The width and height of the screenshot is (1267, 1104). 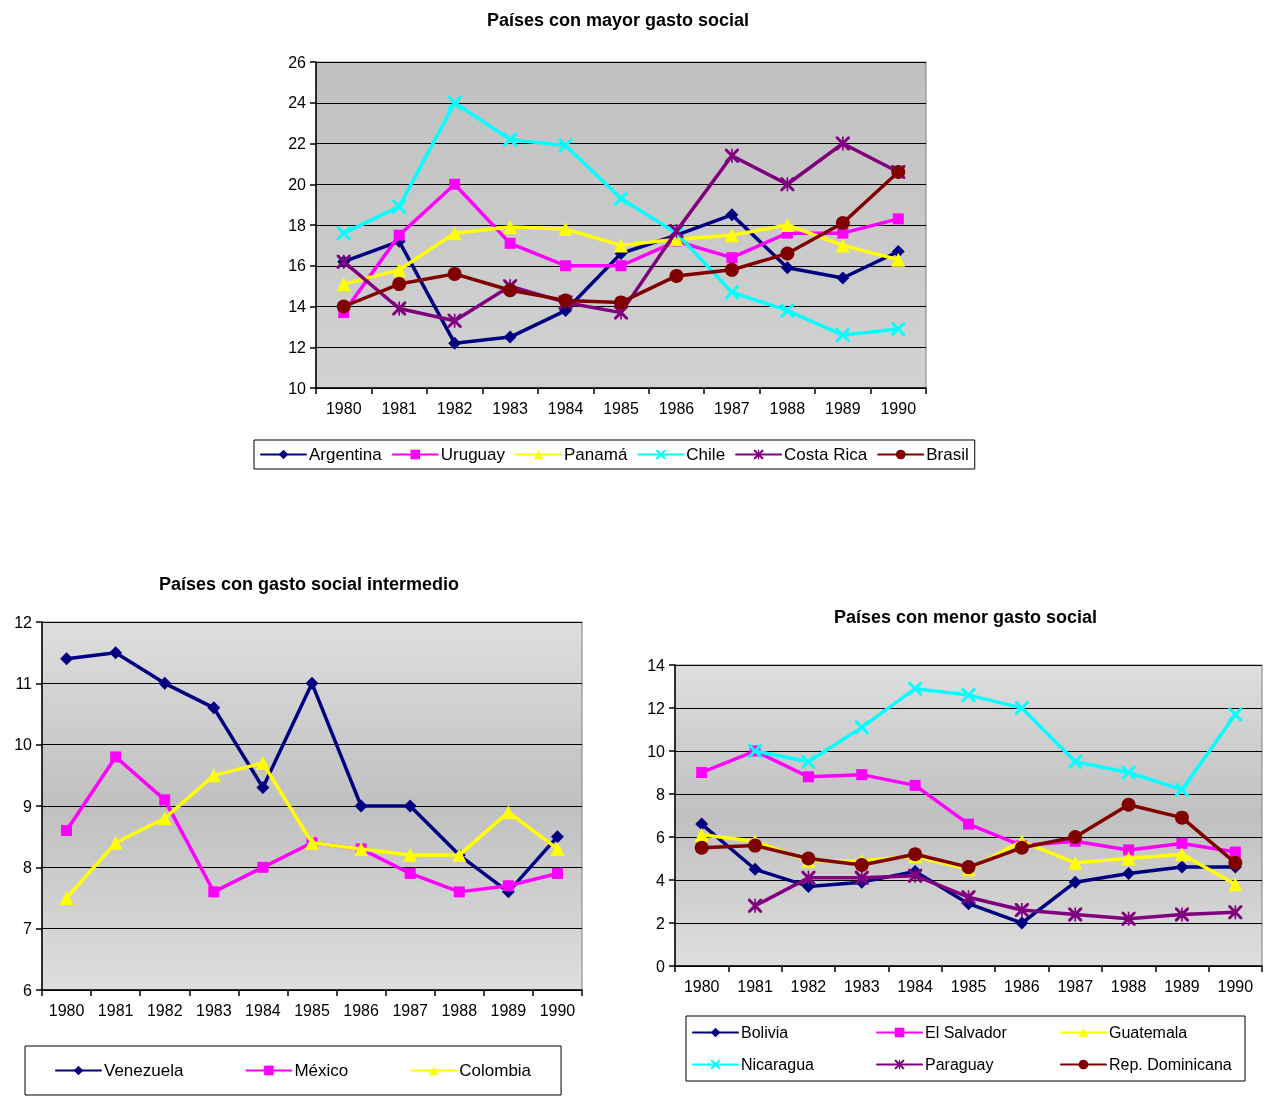 What do you see at coordinates (706, 454) in the screenshot?
I see `legend-label: Chile` at bounding box center [706, 454].